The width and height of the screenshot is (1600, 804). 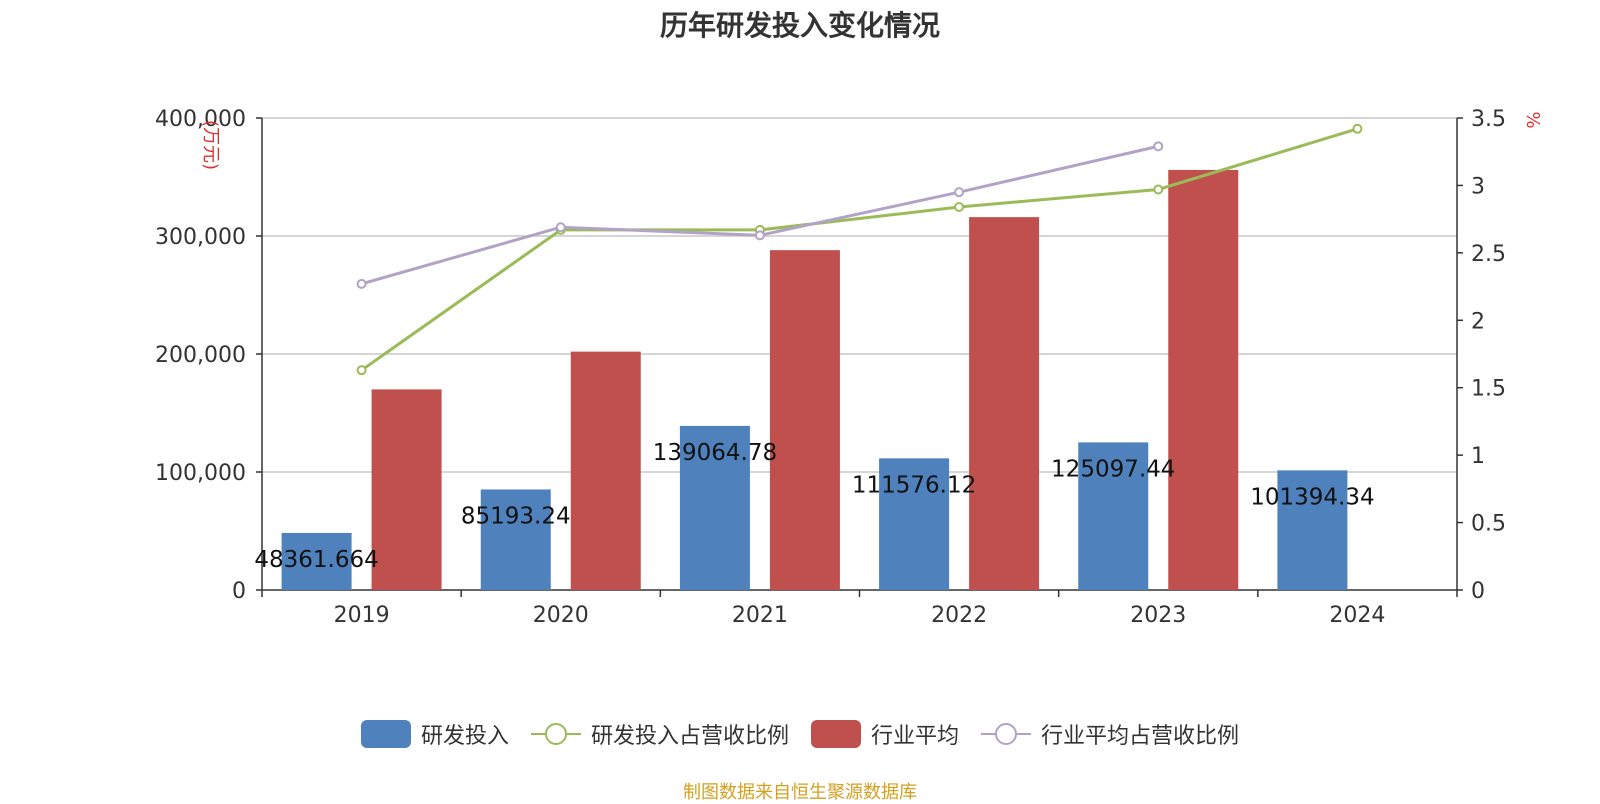 What do you see at coordinates (515, 539) in the screenshot?
I see `bar-0-2020` at bounding box center [515, 539].